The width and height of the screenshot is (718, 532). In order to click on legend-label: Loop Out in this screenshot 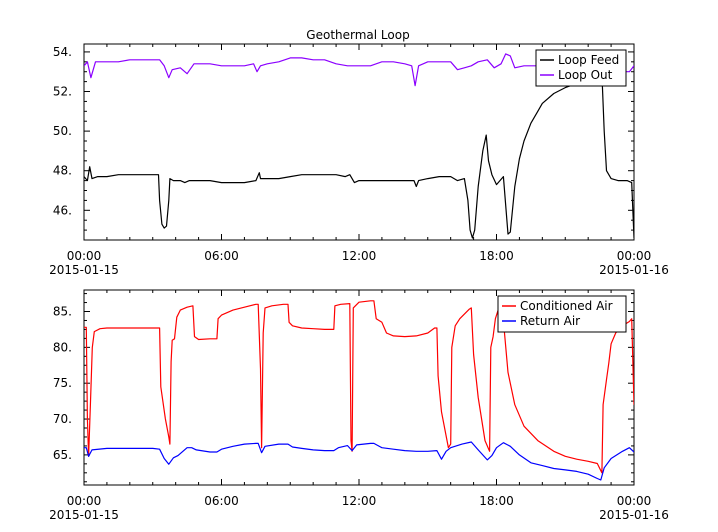, I will do `click(585, 75)`.